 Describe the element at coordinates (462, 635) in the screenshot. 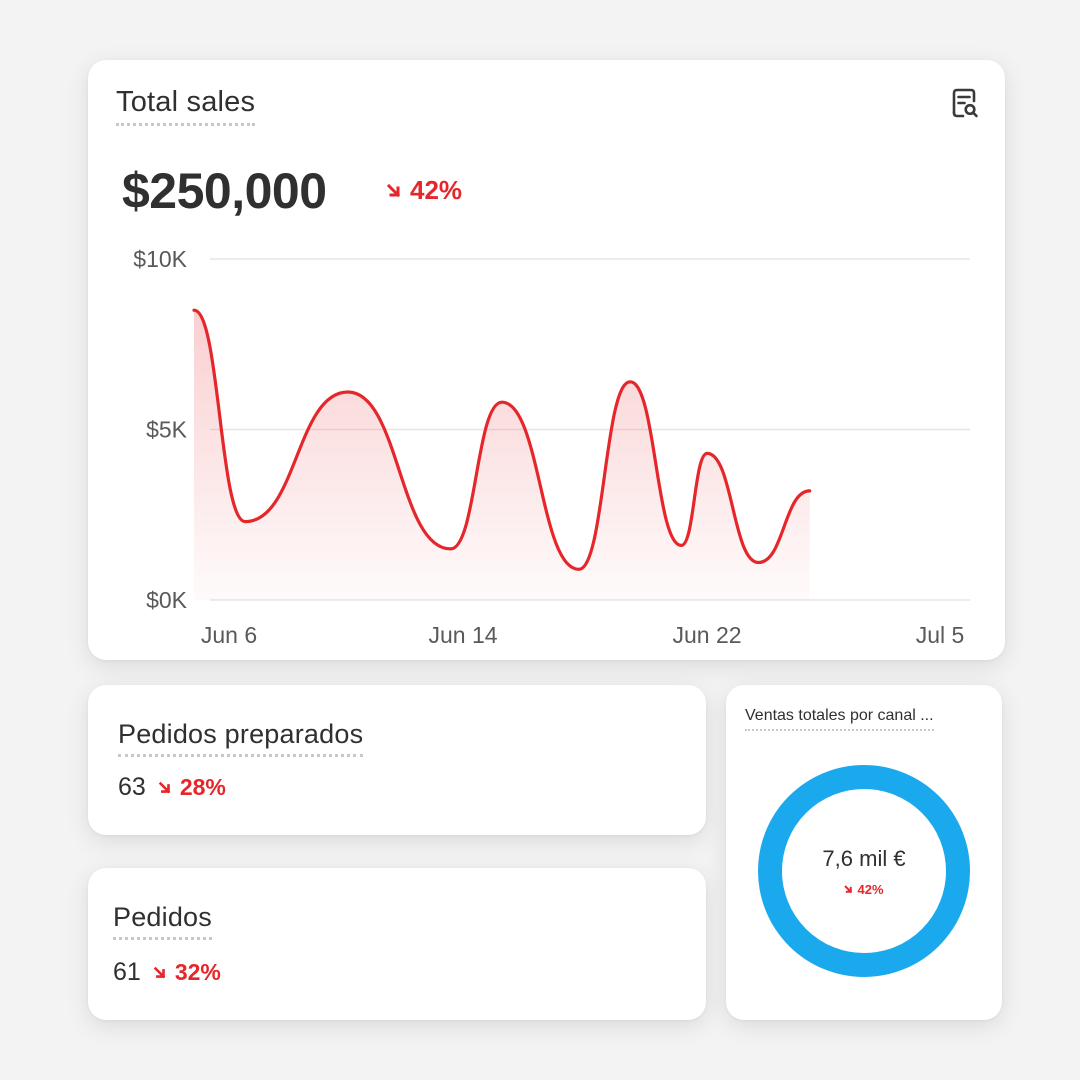

I see `x-tick-label: Jun 14` at that location.